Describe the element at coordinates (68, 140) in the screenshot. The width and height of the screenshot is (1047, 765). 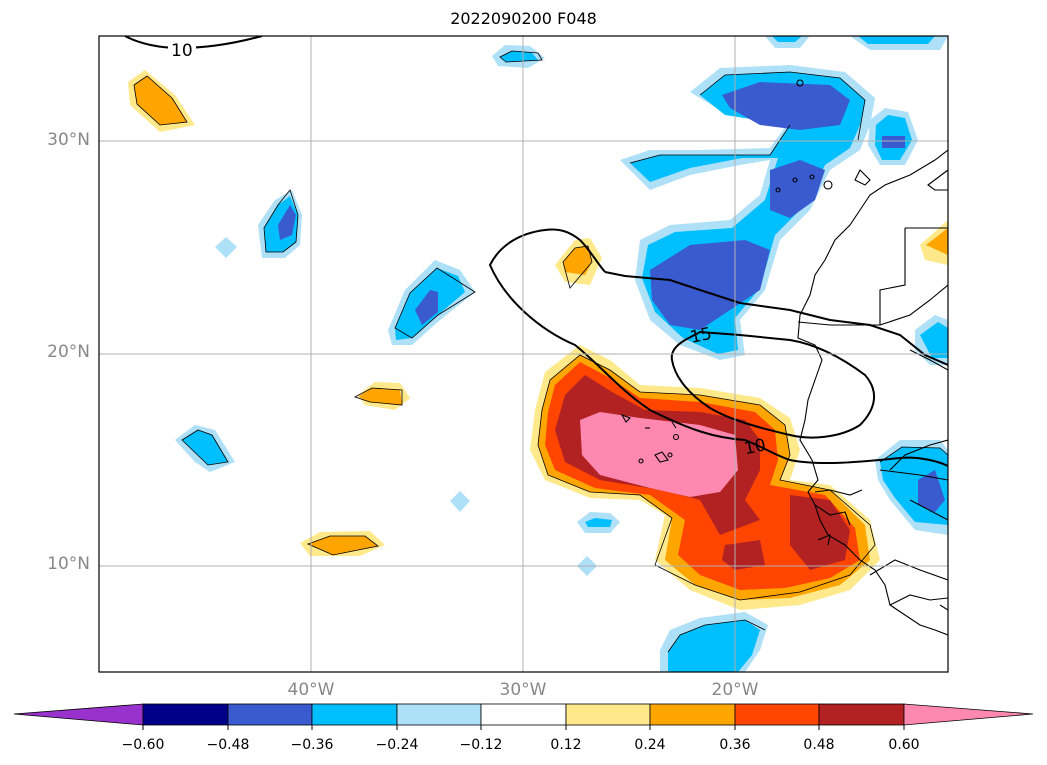
I see `lat-label: 30°N` at that location.